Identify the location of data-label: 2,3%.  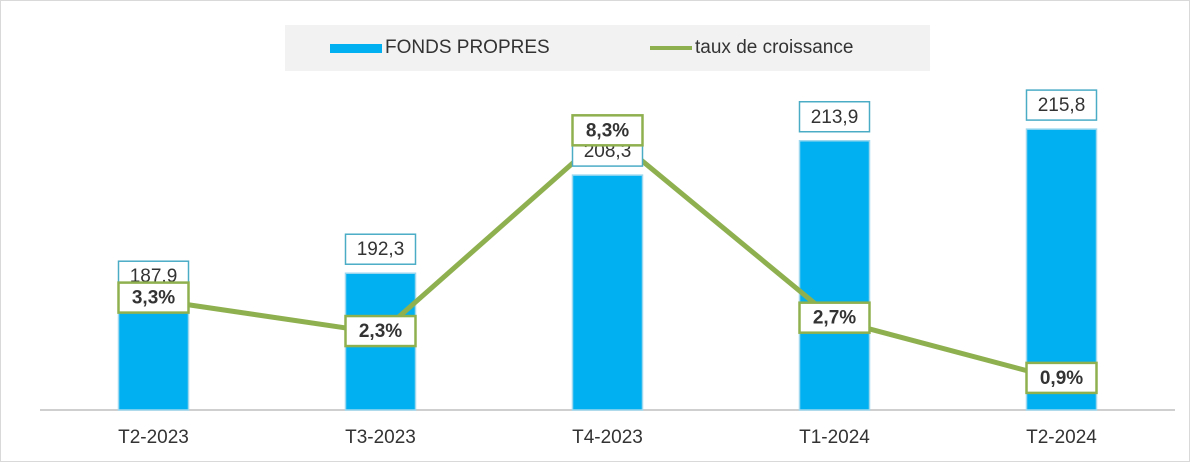
(380, 331).